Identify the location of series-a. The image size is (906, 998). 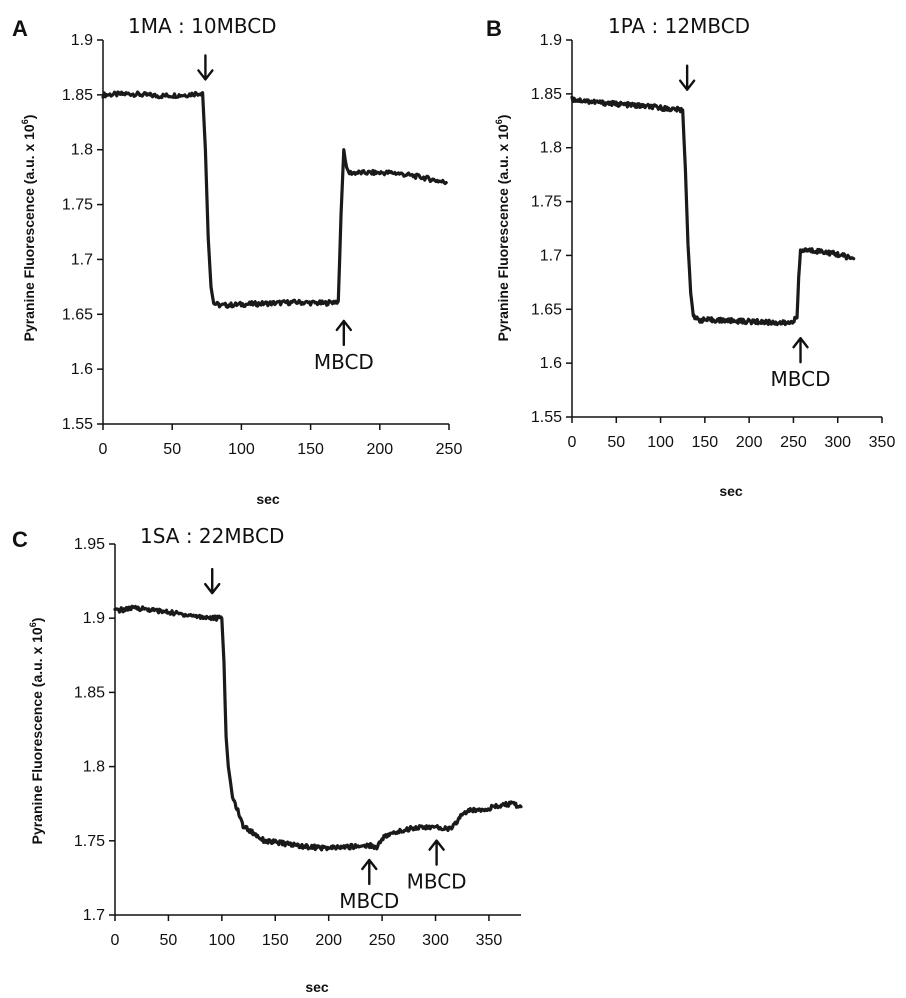
(274, 199).